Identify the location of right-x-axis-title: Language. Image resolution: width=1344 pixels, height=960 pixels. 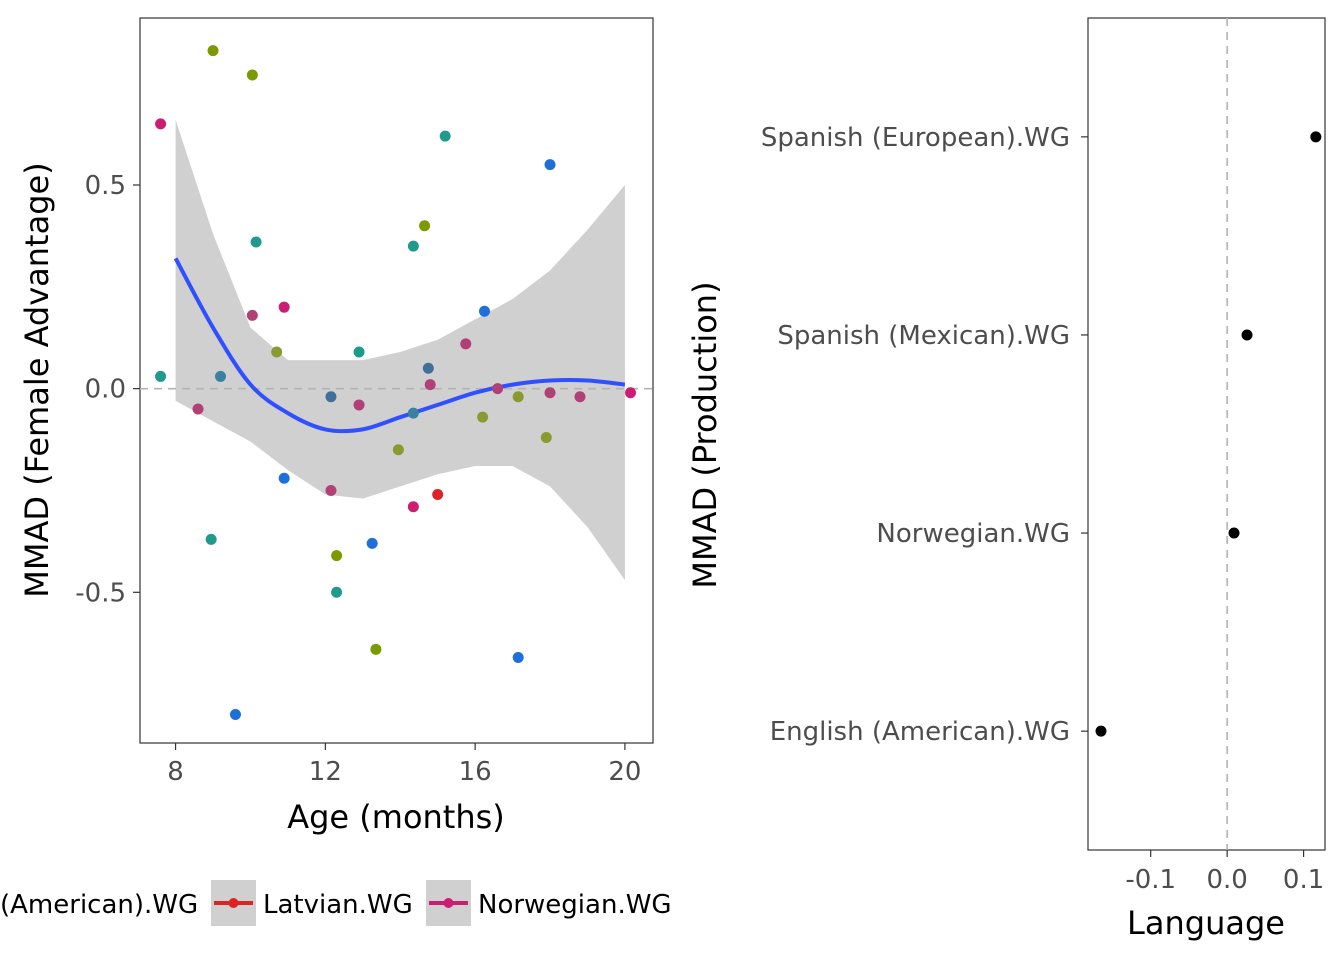
(1206, 923).